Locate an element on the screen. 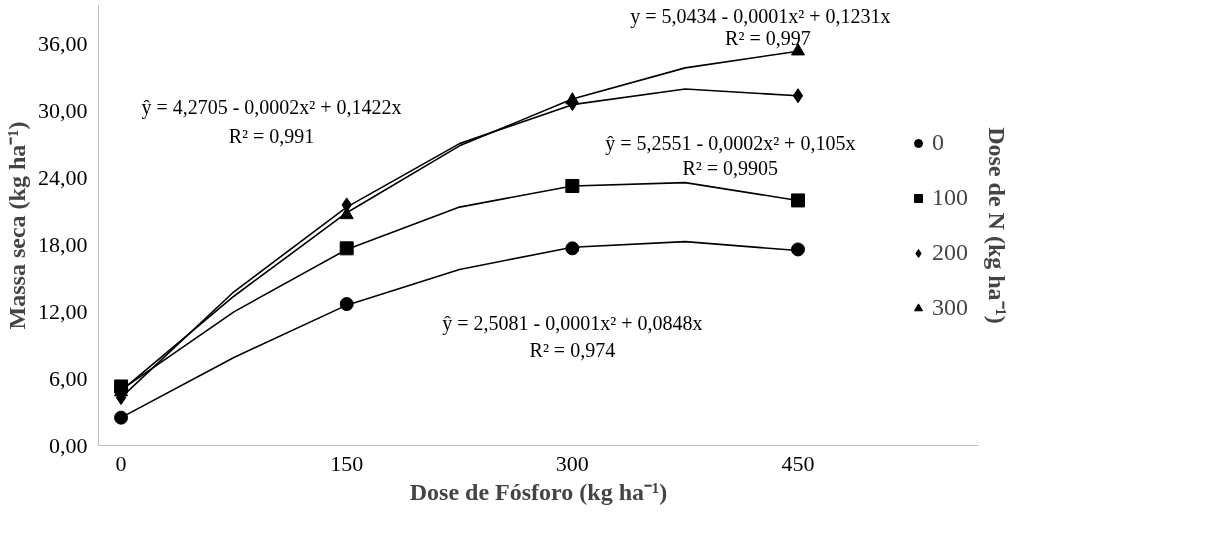 Image resolution: width=1208 pixels, height=558 pixels. x-tick-label: 150 is located at coordinates (347, 463).